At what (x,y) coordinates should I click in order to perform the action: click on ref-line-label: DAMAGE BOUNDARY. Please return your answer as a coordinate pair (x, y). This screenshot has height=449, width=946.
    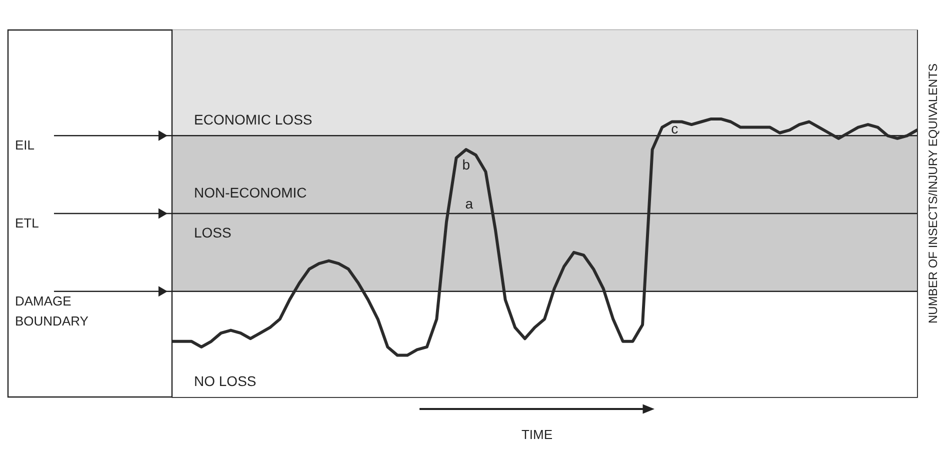
    Looking at the image, I should click on (52, 310).